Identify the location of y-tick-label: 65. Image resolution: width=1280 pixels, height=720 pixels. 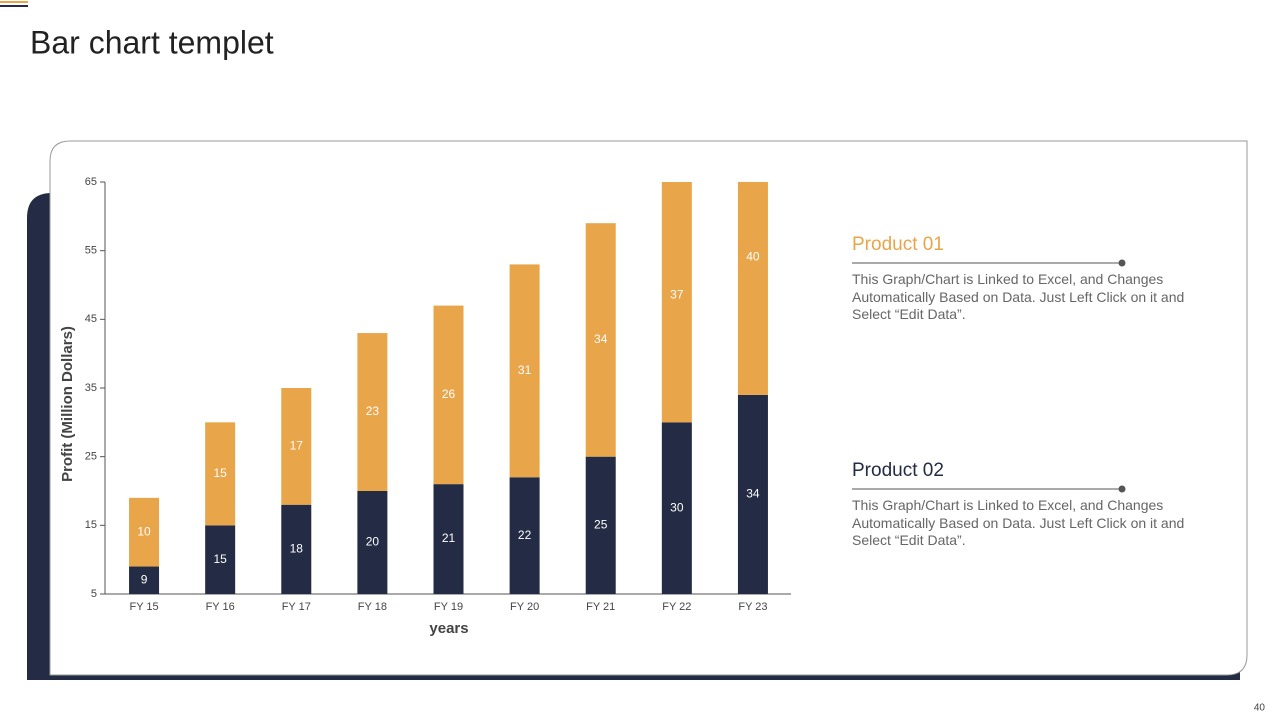
(91, 182).